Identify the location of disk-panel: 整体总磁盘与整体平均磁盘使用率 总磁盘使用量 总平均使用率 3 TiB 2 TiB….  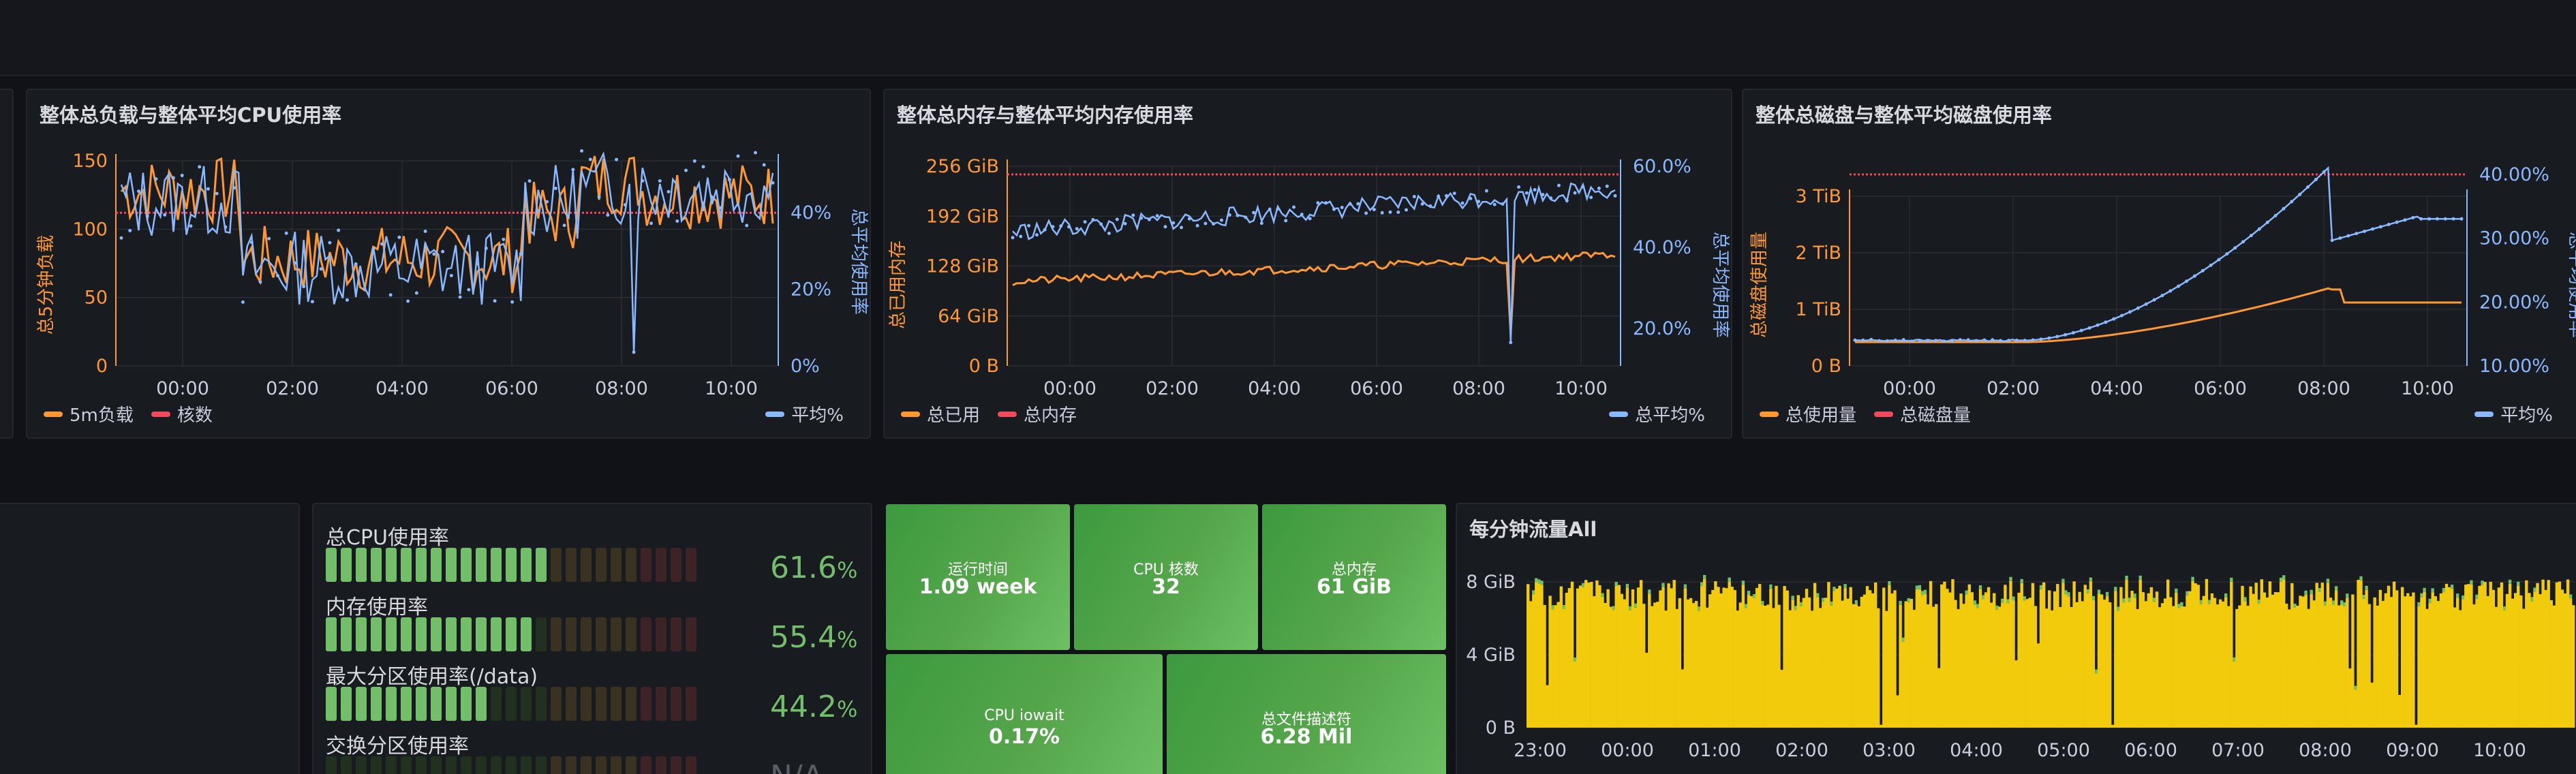
(2159, 264).